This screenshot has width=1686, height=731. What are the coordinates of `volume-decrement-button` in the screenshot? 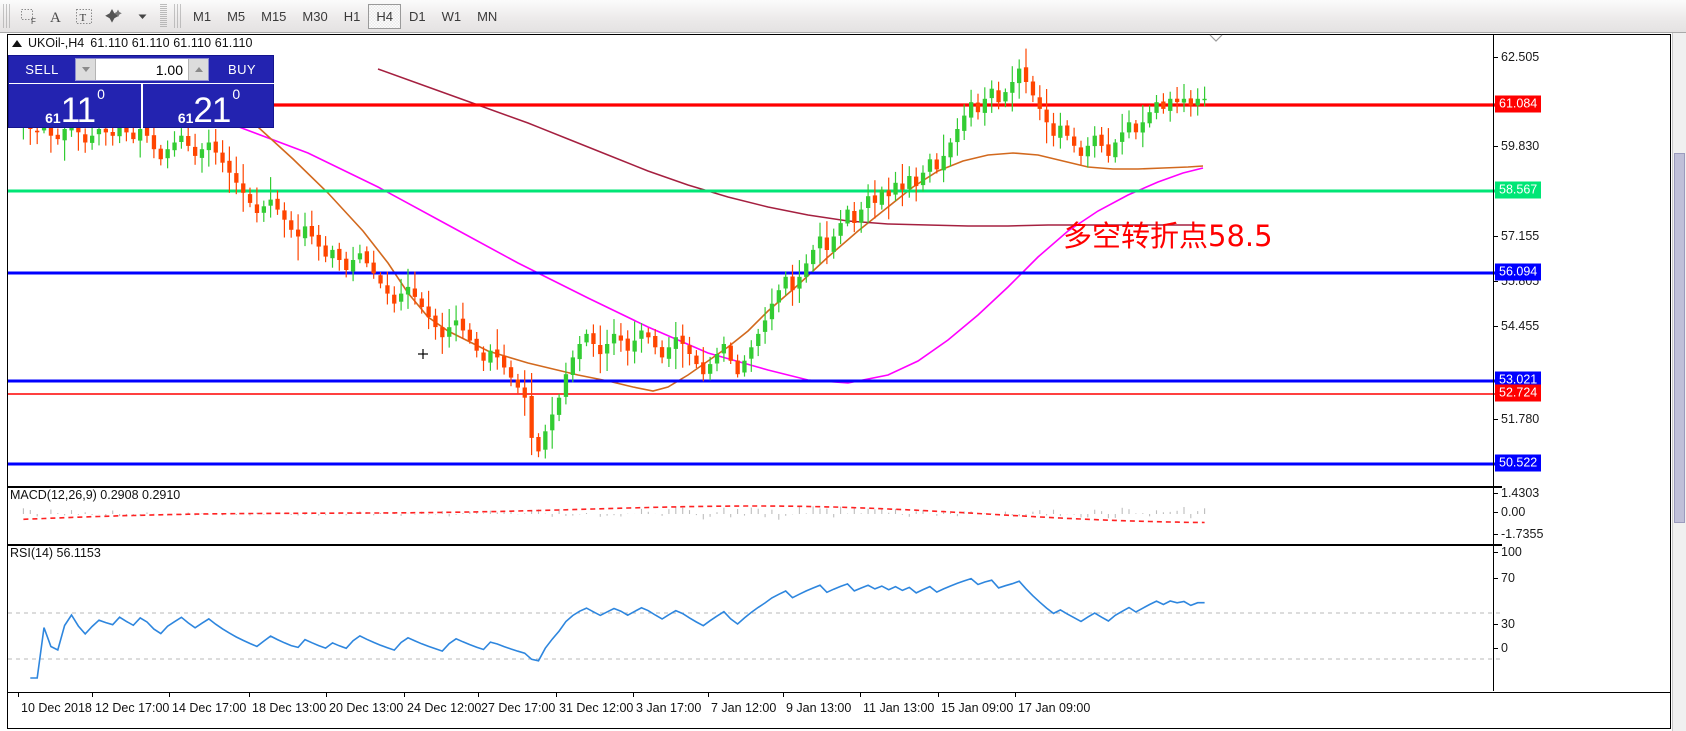 It's located at (86, 69).